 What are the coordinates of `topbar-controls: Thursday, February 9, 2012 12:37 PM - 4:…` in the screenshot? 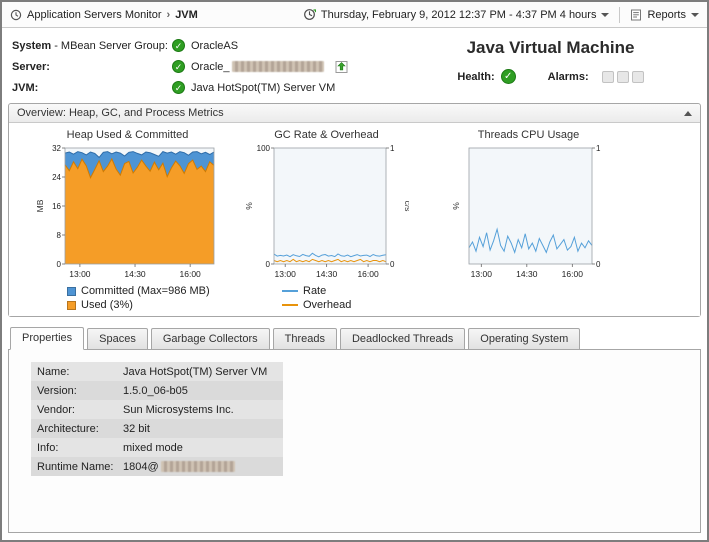 It's located at (501, 14).